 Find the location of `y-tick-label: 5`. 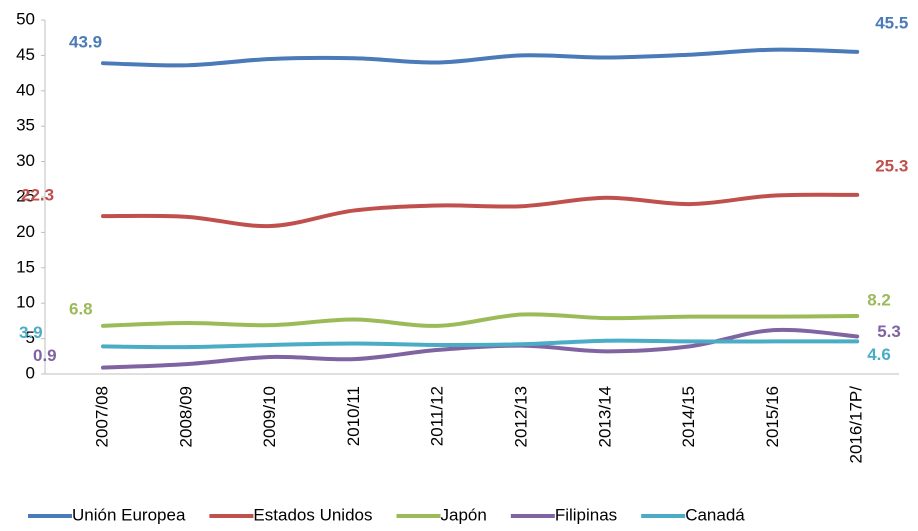

y-tick-label: 5 is located at coordinates (30, 337).